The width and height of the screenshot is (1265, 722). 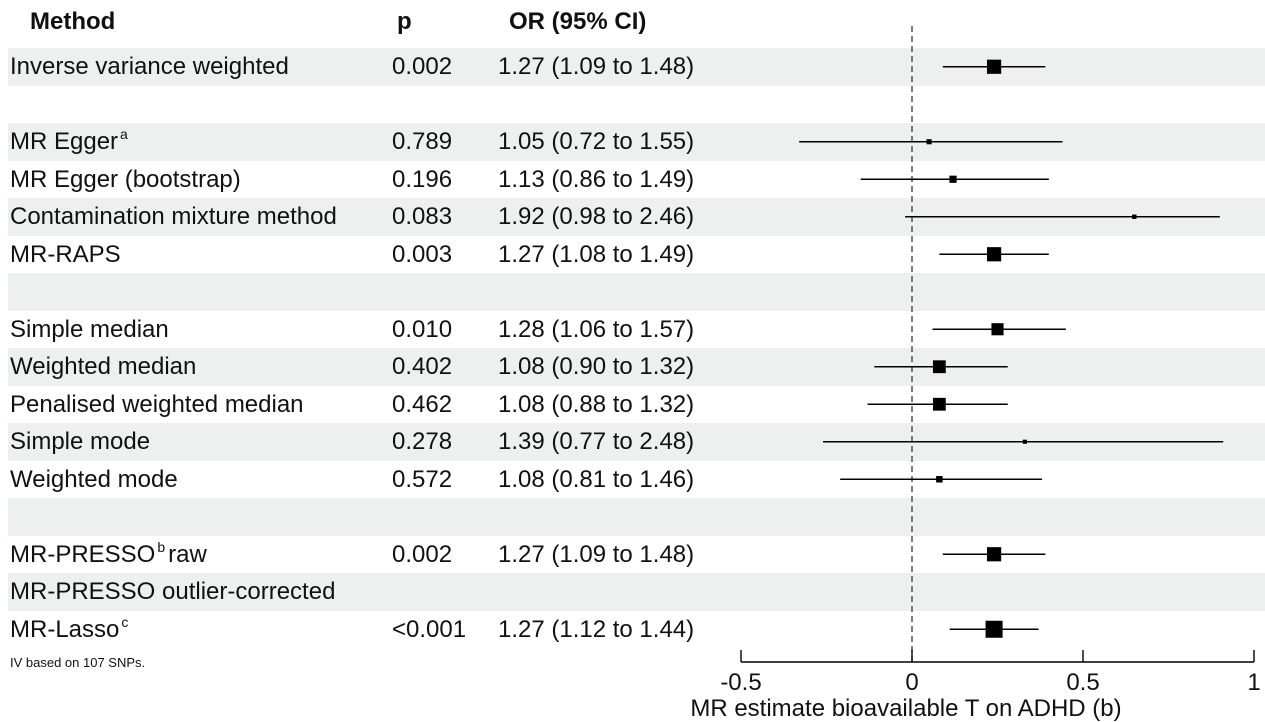 I want to click on method-label: MR-PRESSO b raw, so click(x=108, y=555).